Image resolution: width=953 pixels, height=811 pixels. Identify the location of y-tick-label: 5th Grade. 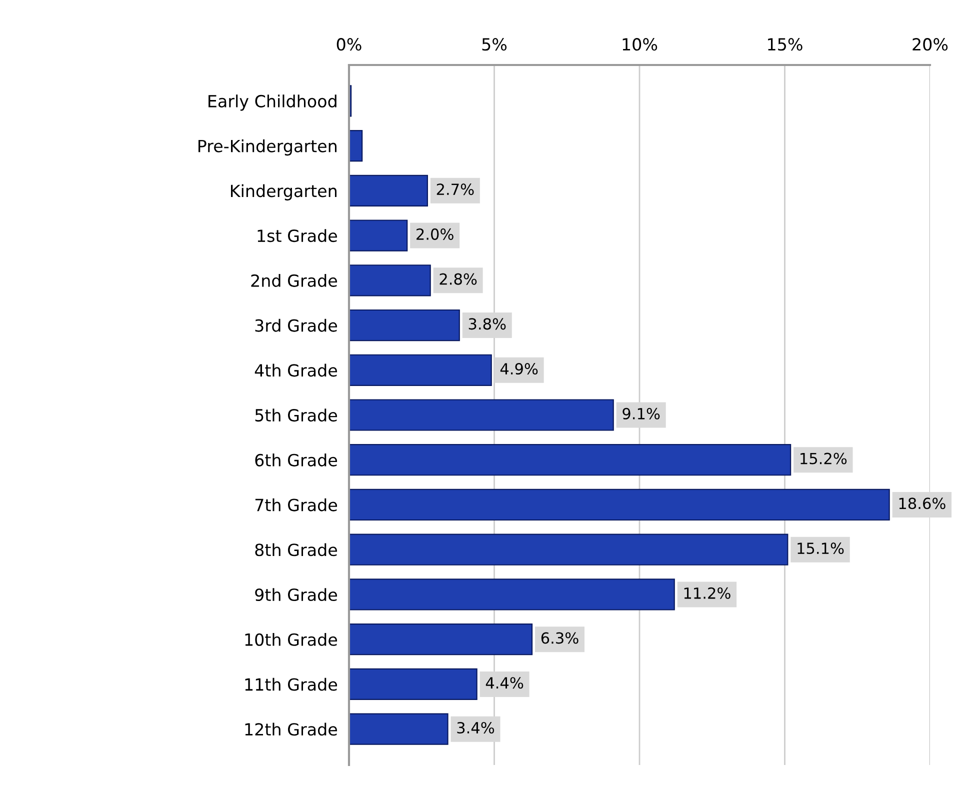
(296, 415).